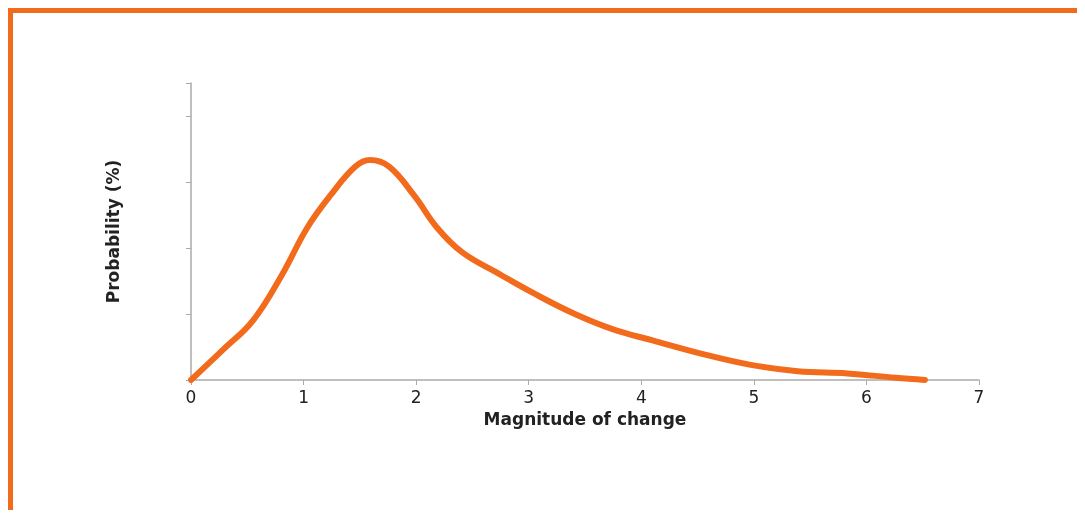  Describe the element at coordinates (866, 396) in the screenshot. I see `x-tick-label: 6` at that location.